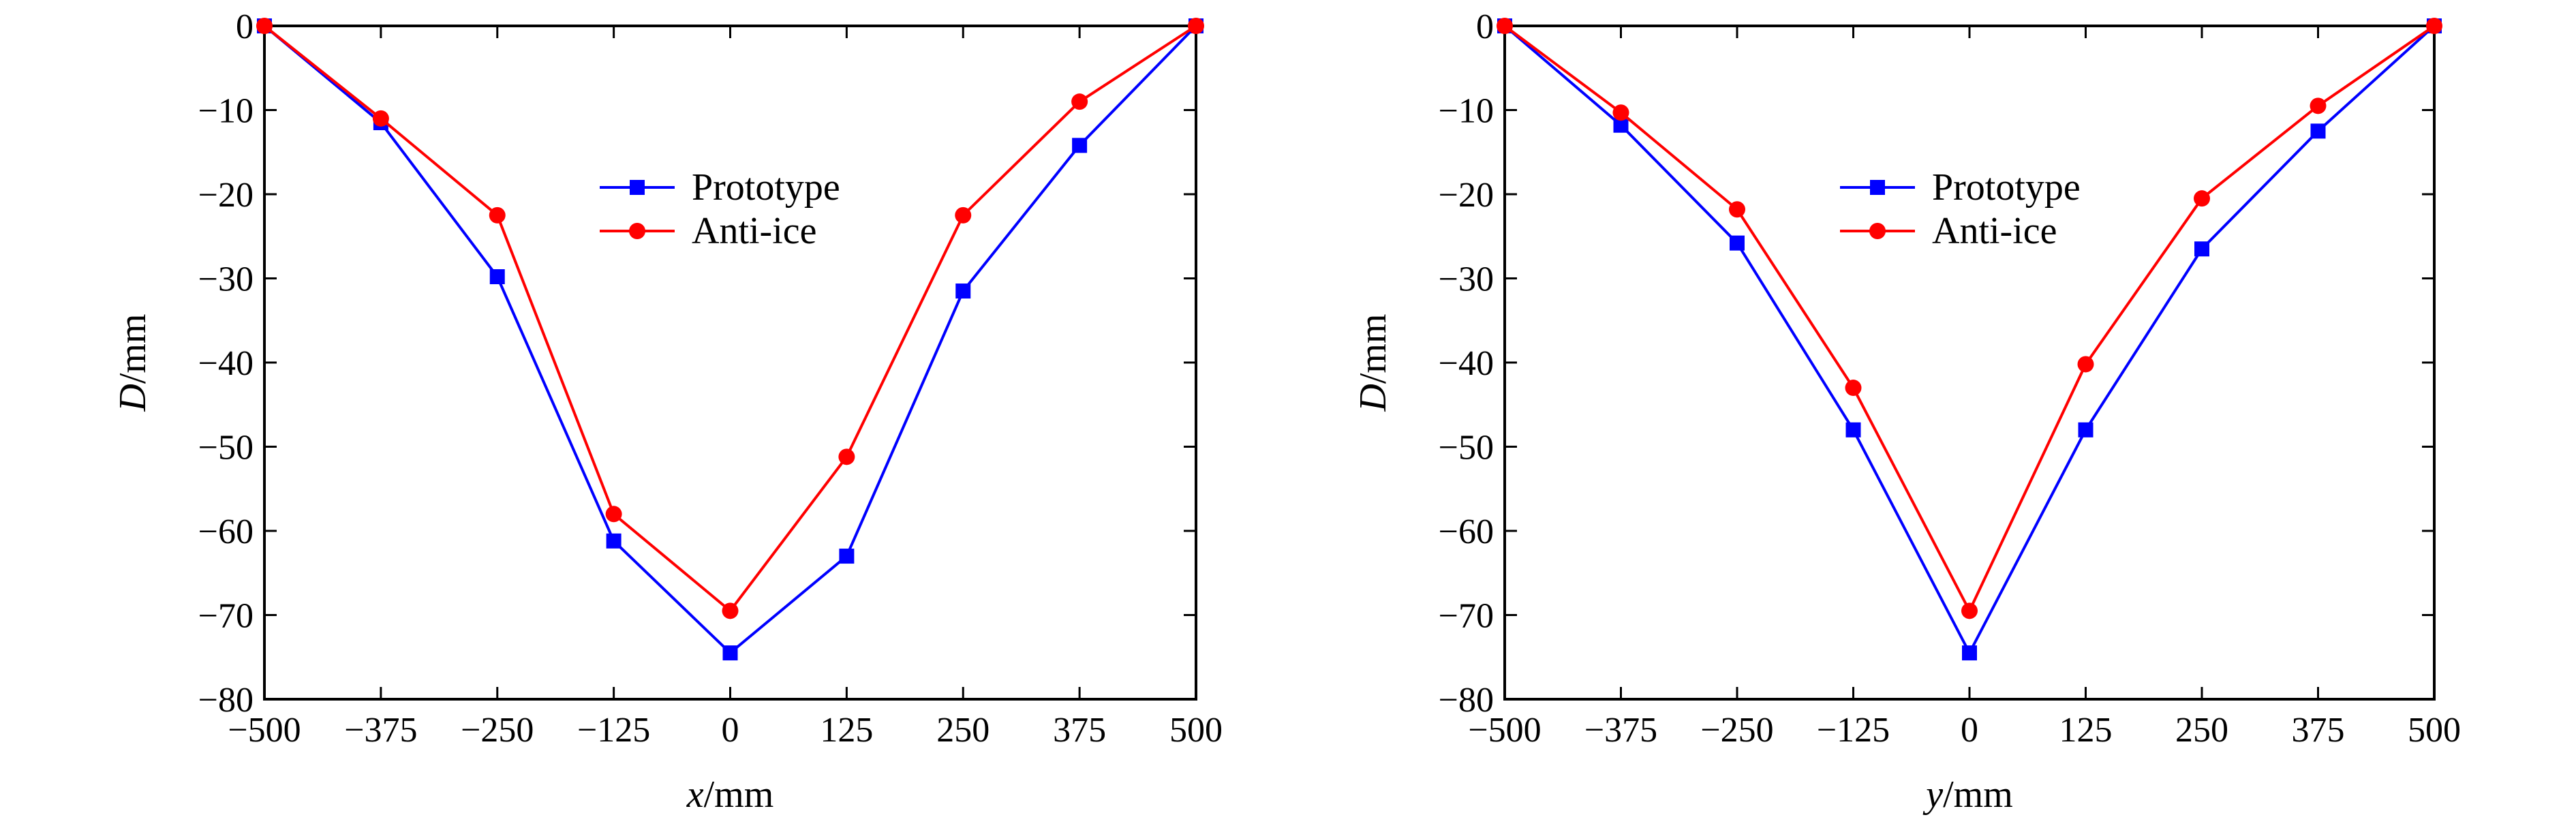  Describe the element at coordinates (1932, 795) in the screenshot. I see `x-axis-label-var: y` at that location.